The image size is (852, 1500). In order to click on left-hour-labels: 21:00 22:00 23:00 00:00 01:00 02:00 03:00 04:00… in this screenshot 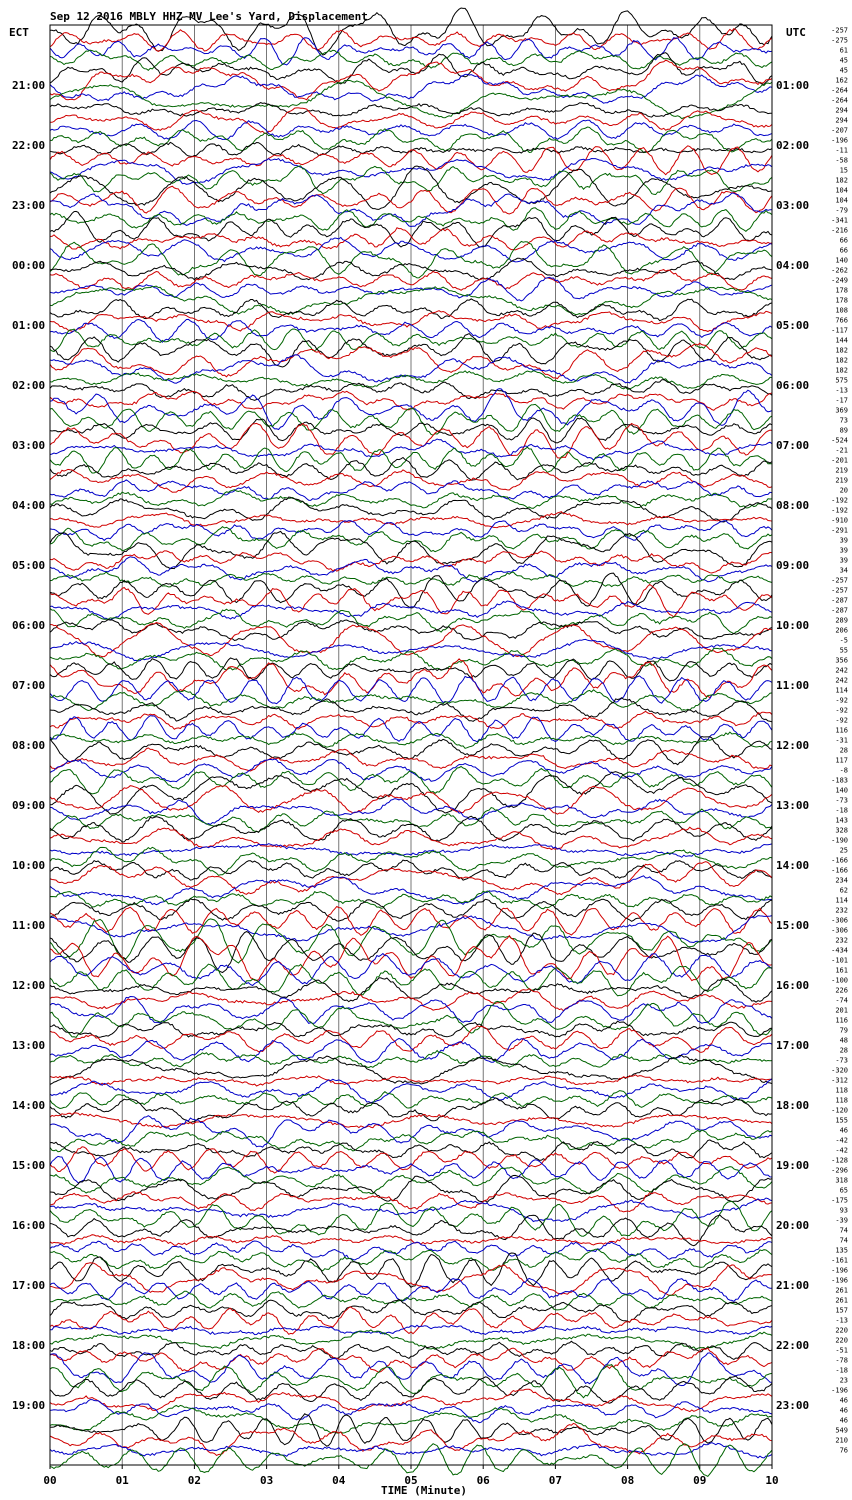, I will do `click(28, 745)`.